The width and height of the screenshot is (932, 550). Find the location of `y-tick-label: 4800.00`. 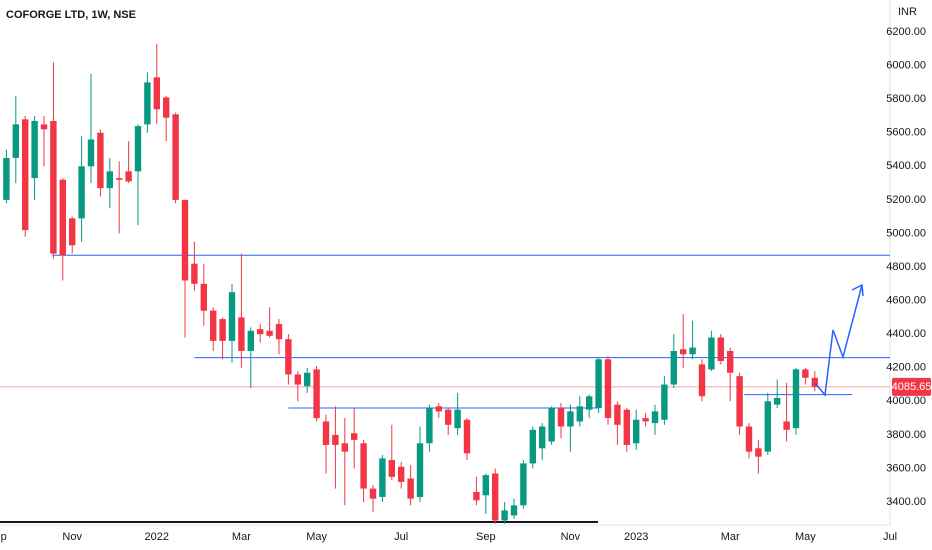

y-tick-label: 4800.00 is located at coordinates (906, 267).